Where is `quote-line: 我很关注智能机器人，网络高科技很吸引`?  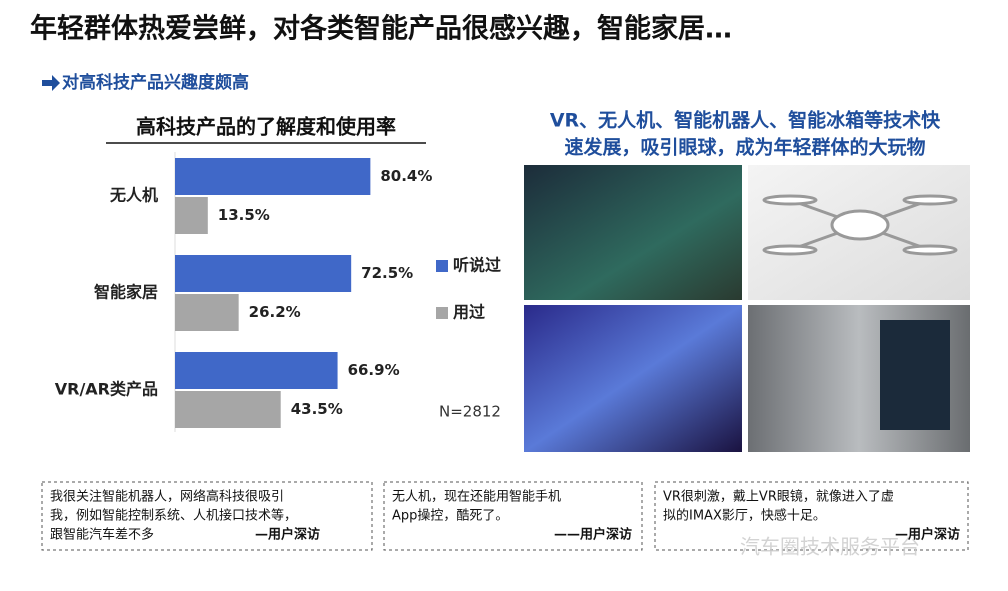
quote-line: 我很关注智能机器人，网络高科技很吸引 is located at coordinates (167, 497).